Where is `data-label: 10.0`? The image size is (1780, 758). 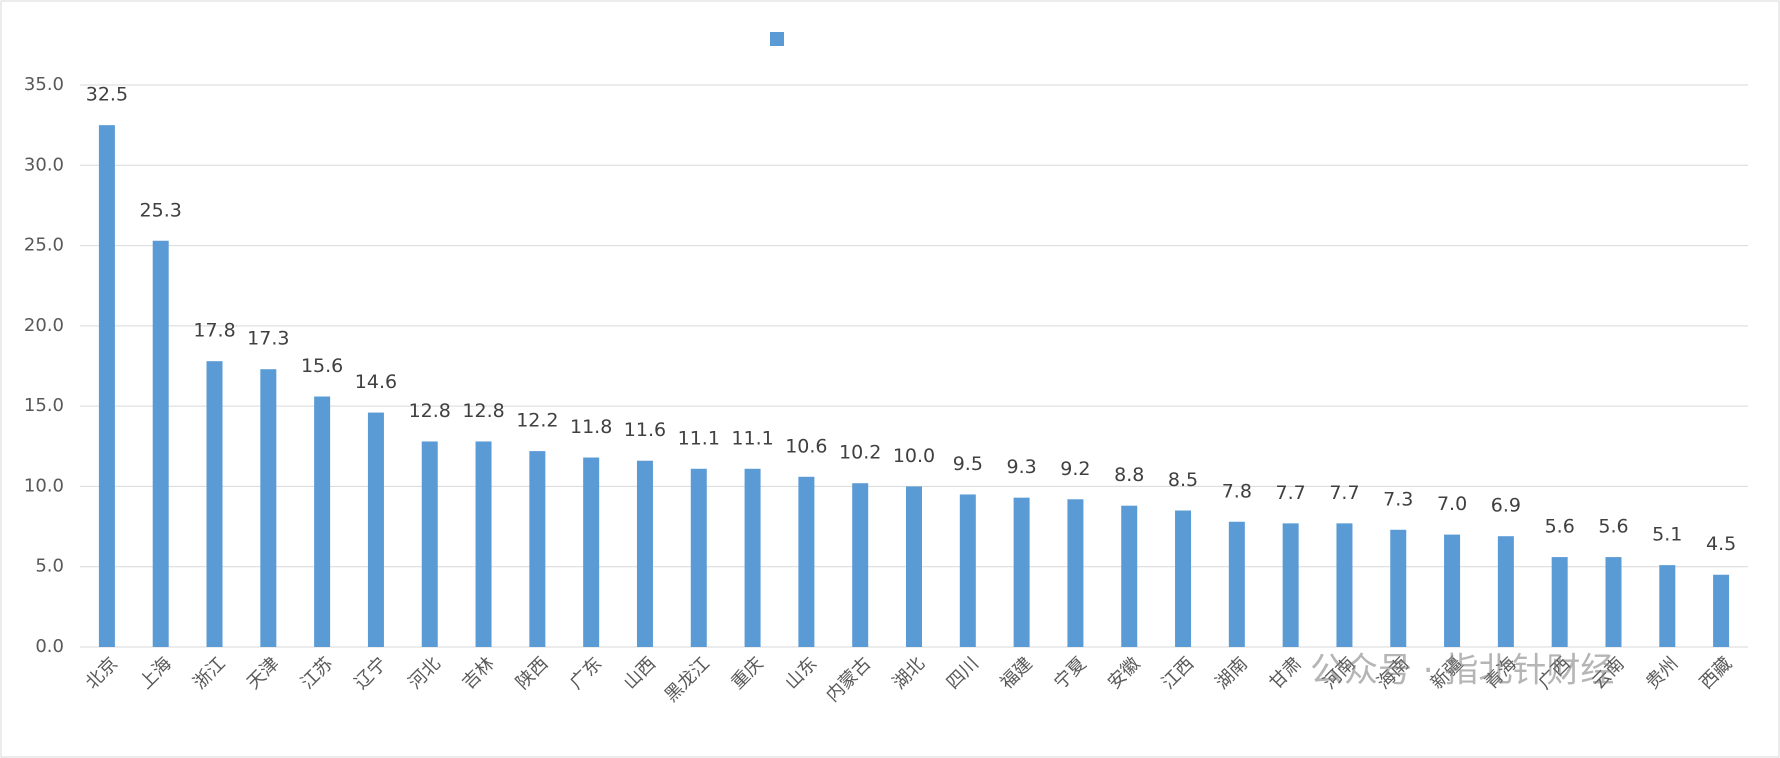
data-label: 10.0 is located at coordinates (914, 456).